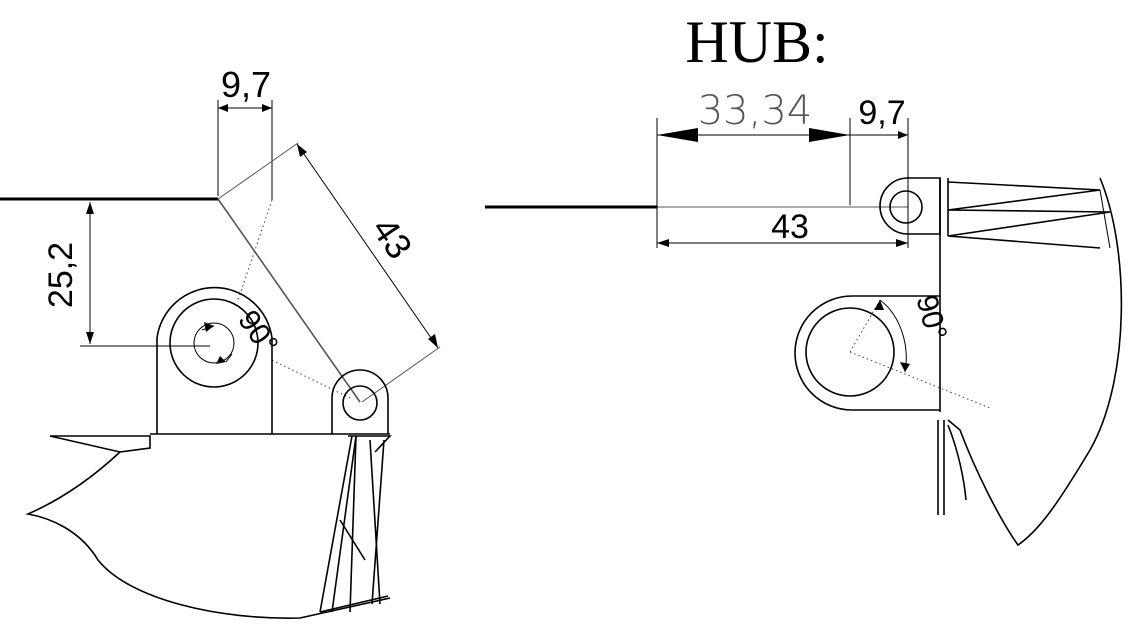 This screenshot has height=624, width=1141. Describe the element at coordinates (1035, 362) in the screenshot. I see `right-blade-outline` at that location.